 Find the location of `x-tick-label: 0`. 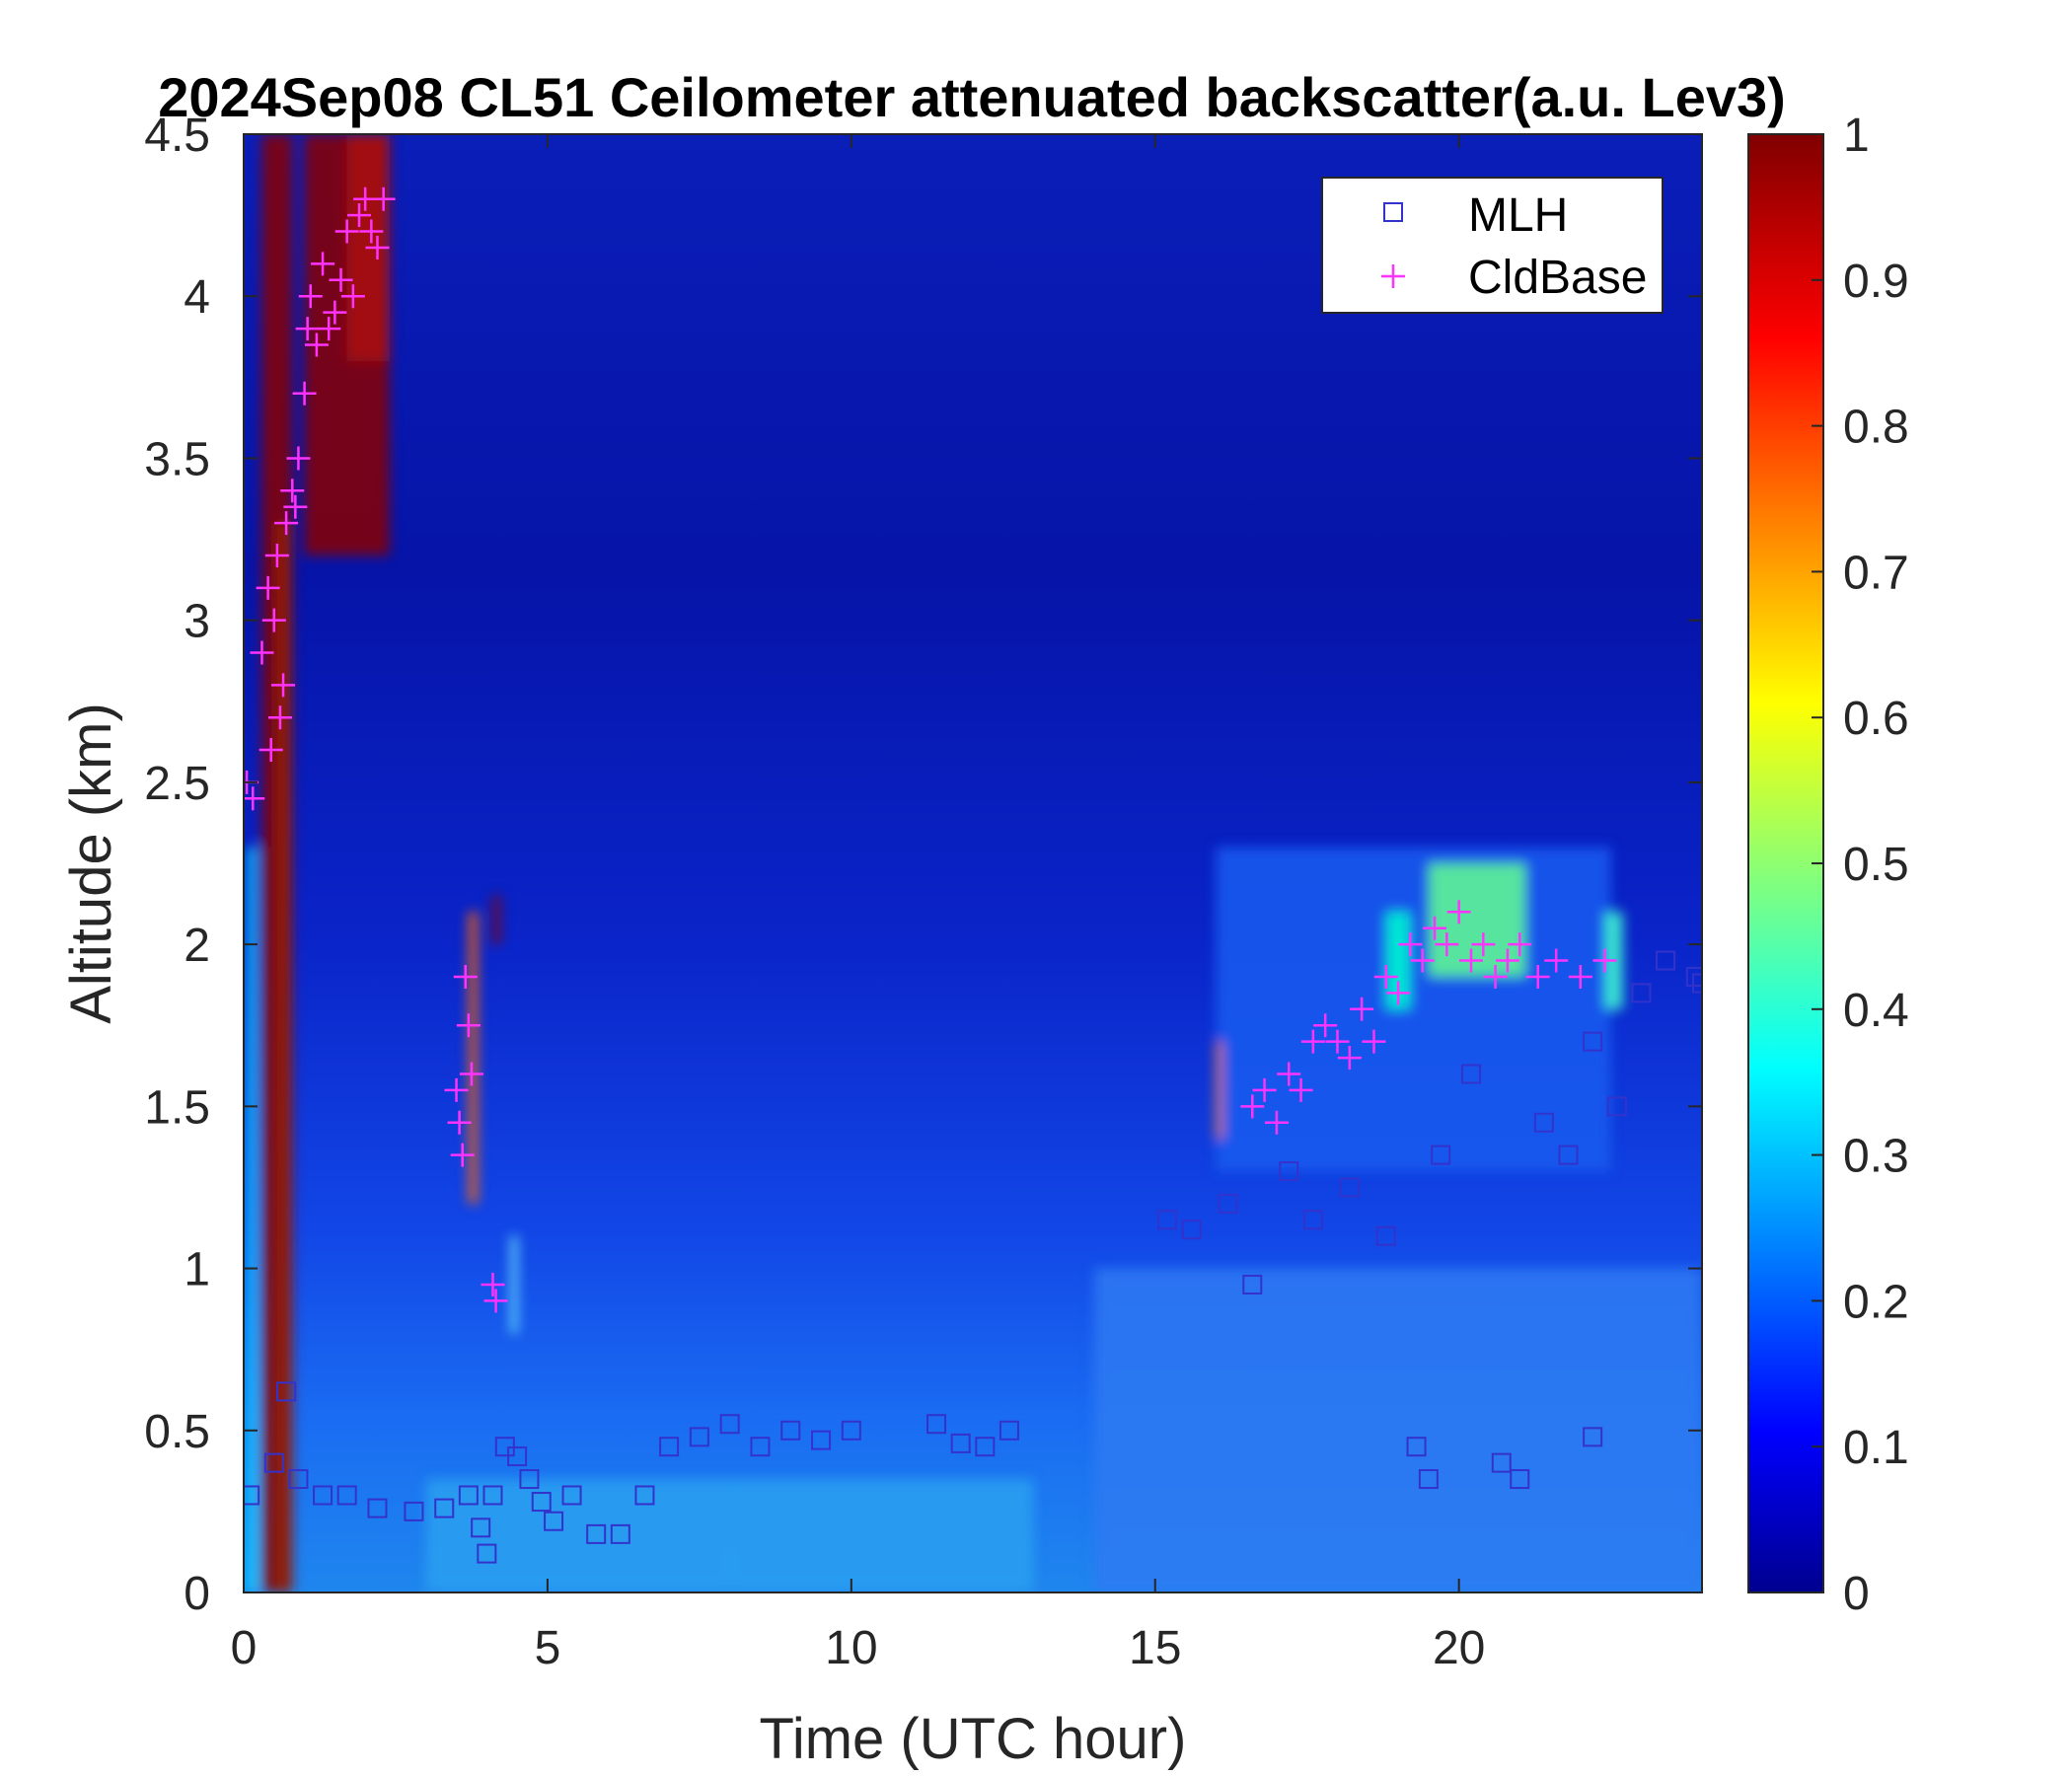

x-tick-label: 0 is located at coordinates (245, 1648).